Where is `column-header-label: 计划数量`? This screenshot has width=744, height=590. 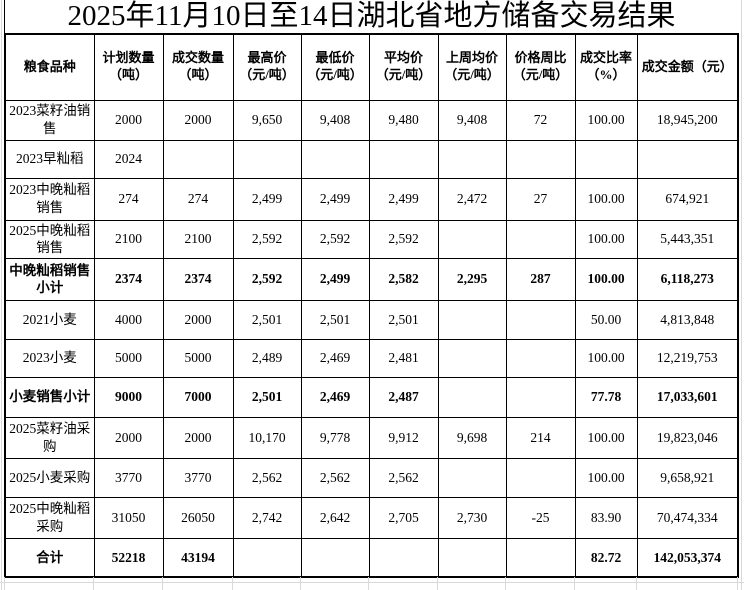
column-header-label: 计划数量 is located at coordinates (128, 58).